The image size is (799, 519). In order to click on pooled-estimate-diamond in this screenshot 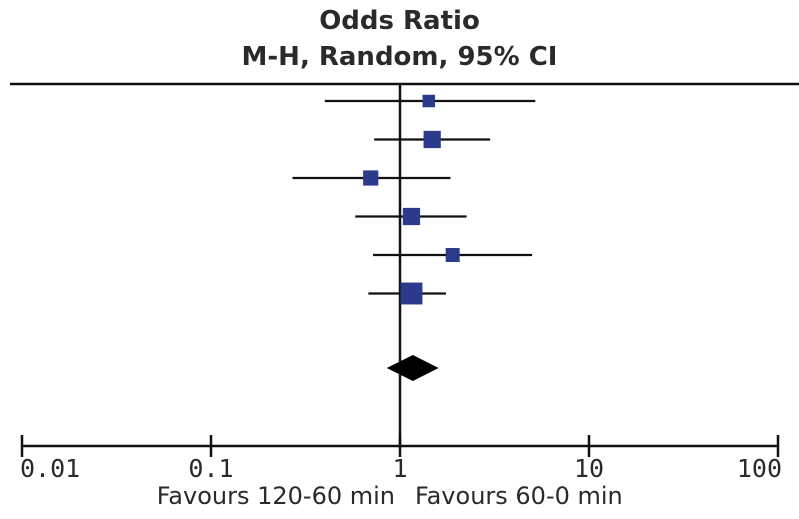, I will do `click(412, 368)`.